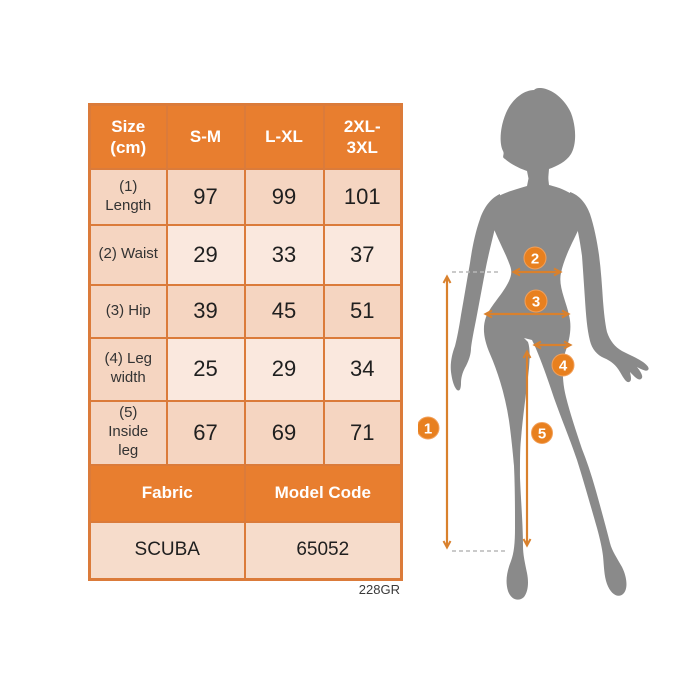  Describe the element at coordinates (128, 254) in the screenshot. I see `row-label-waist: (2) Waist` at that location.